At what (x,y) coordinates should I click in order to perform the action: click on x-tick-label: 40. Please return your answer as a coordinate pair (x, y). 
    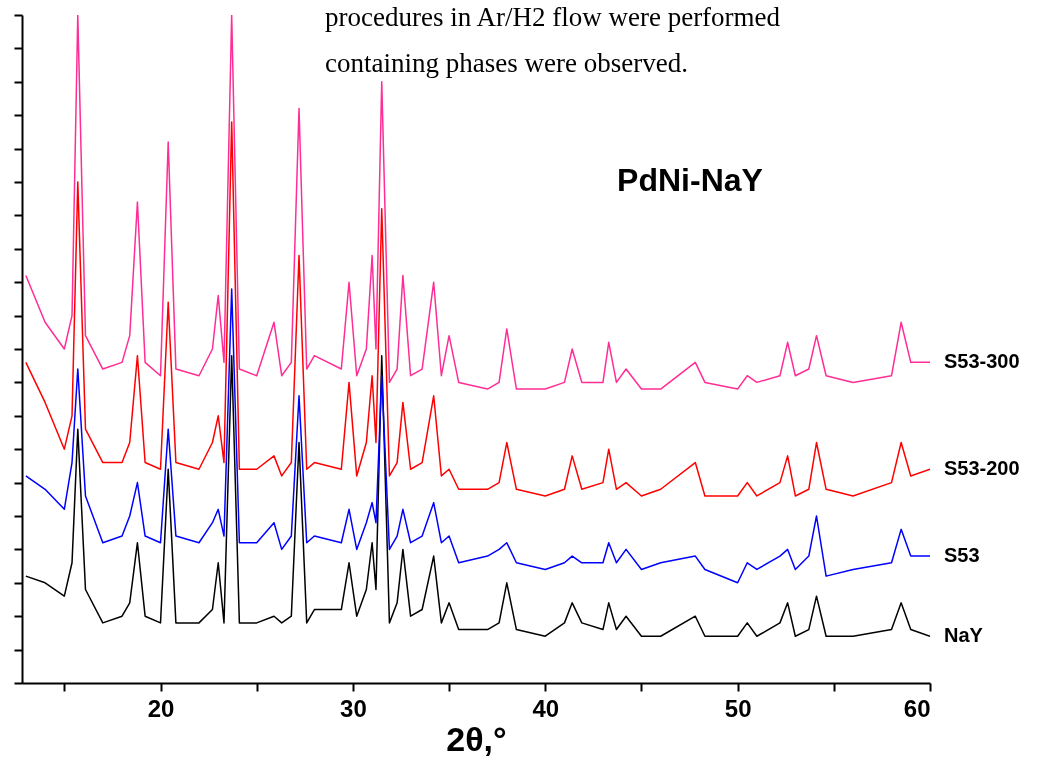
    Looking at the image, I should click on (546, 708).